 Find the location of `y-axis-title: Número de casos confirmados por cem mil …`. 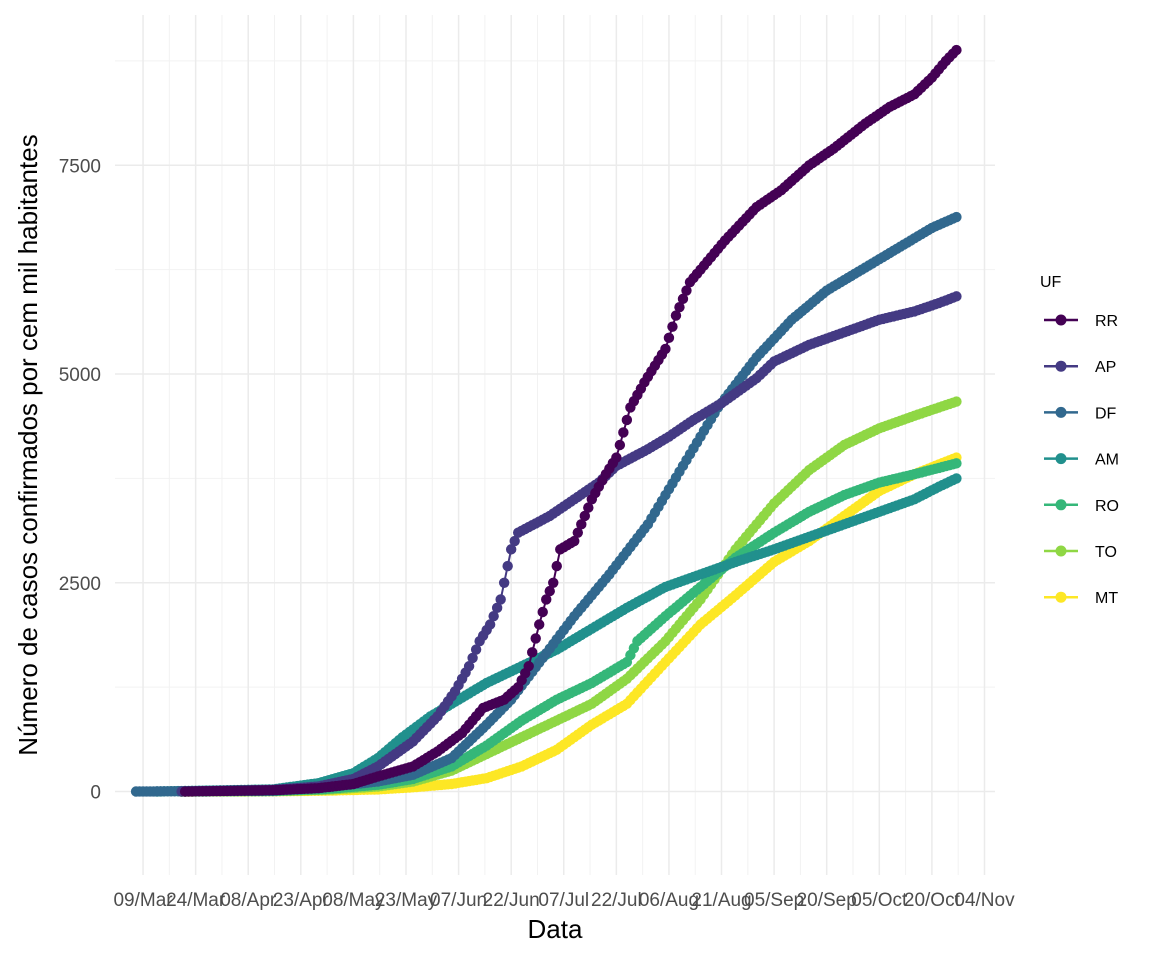

y-axis-title: Número de casos confirmados por cem mil … is located at coordinates (28, 444).